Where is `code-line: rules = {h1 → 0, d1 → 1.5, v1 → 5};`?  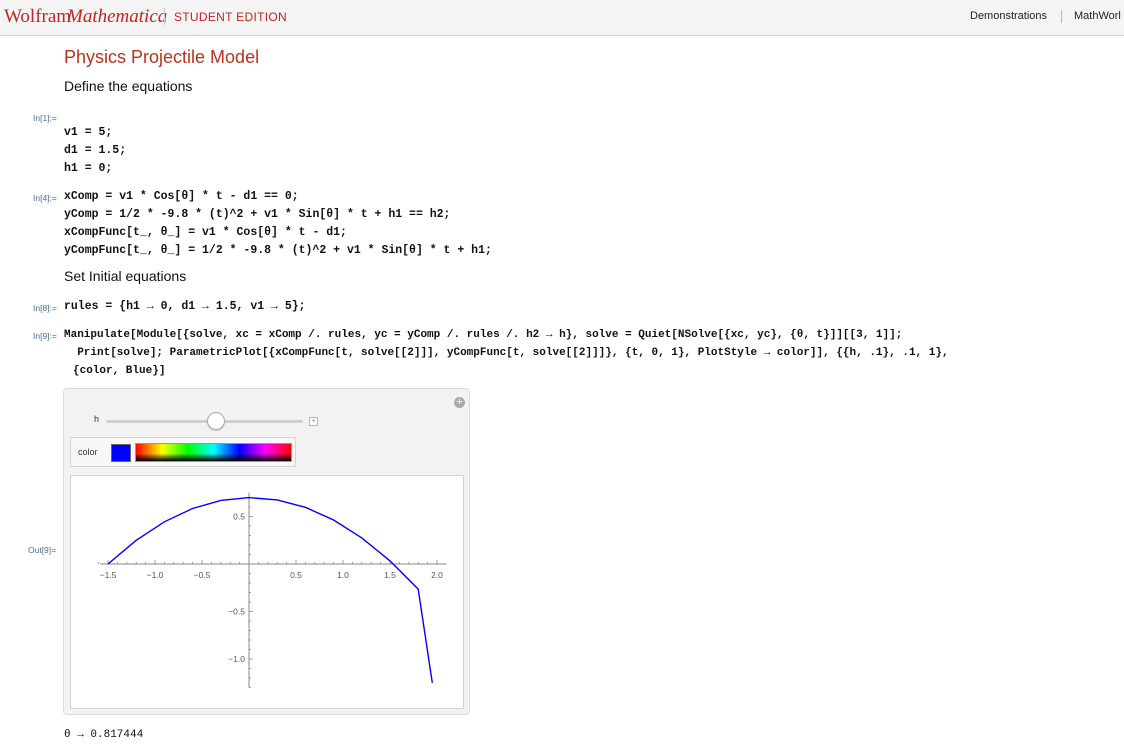 code-line: rules = {h1 → 0, d1 → 1.5, v1 → 5}; is located at coordinates (185, 306).